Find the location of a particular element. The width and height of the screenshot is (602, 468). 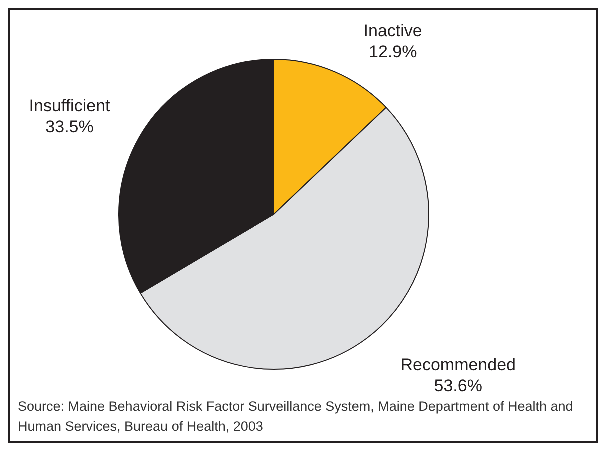

data-label: 12.9% is located at coordinates (393, 52).